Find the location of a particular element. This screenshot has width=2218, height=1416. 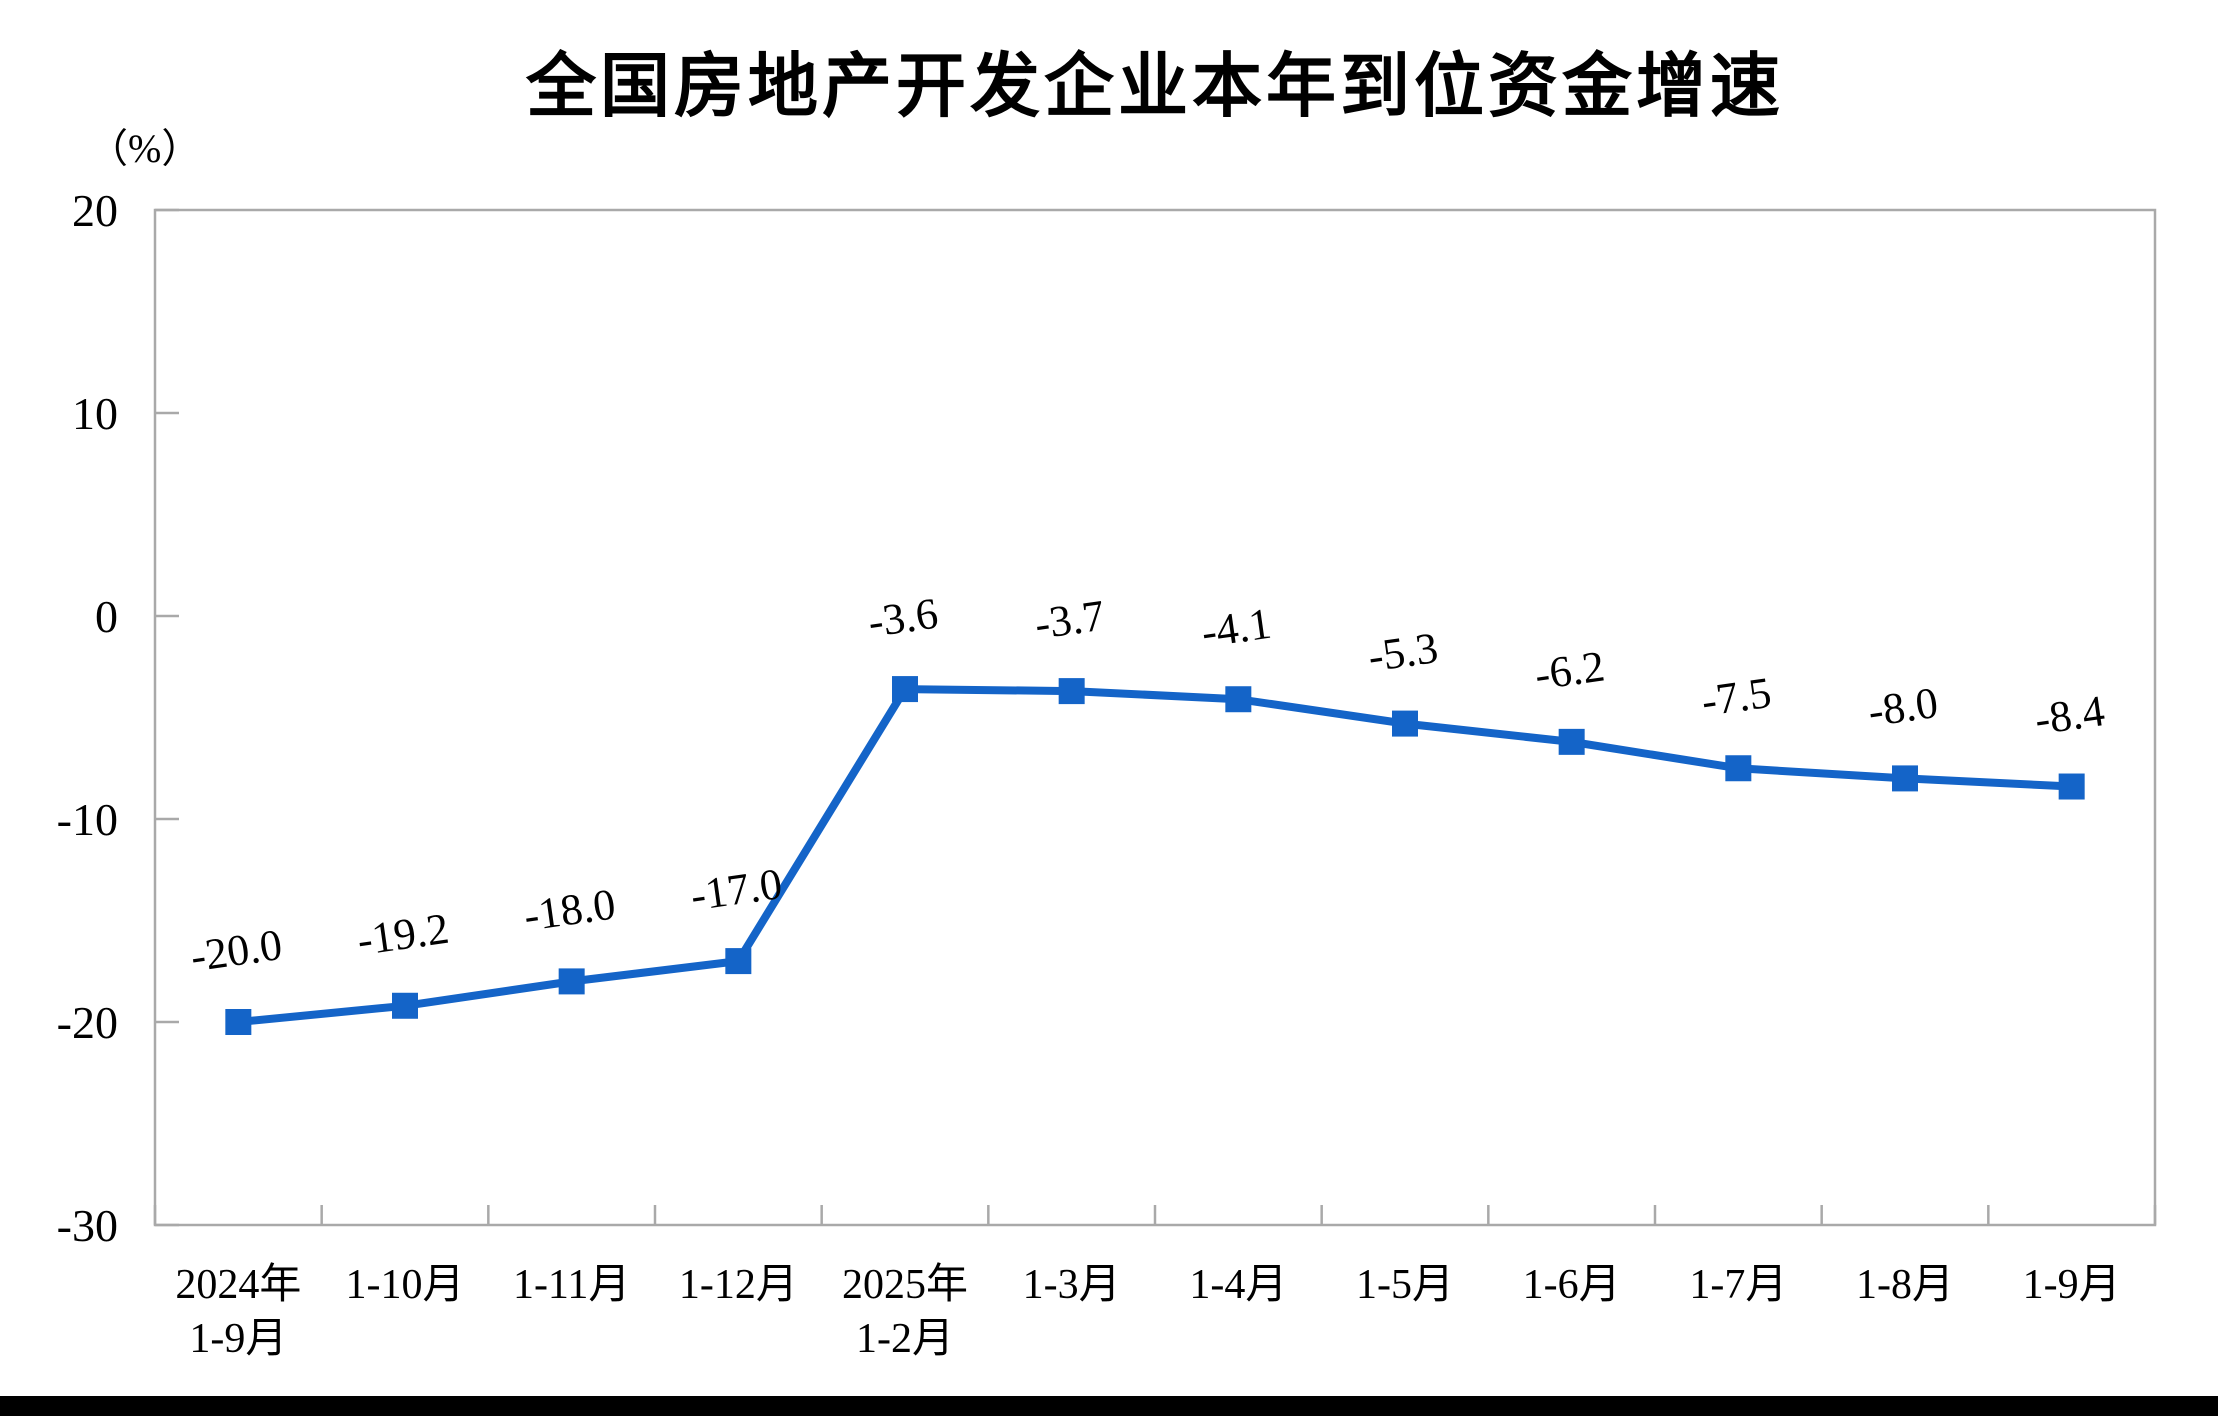

x-axis-category-label: 1-5月 is located at coordinates (1405, 1285).